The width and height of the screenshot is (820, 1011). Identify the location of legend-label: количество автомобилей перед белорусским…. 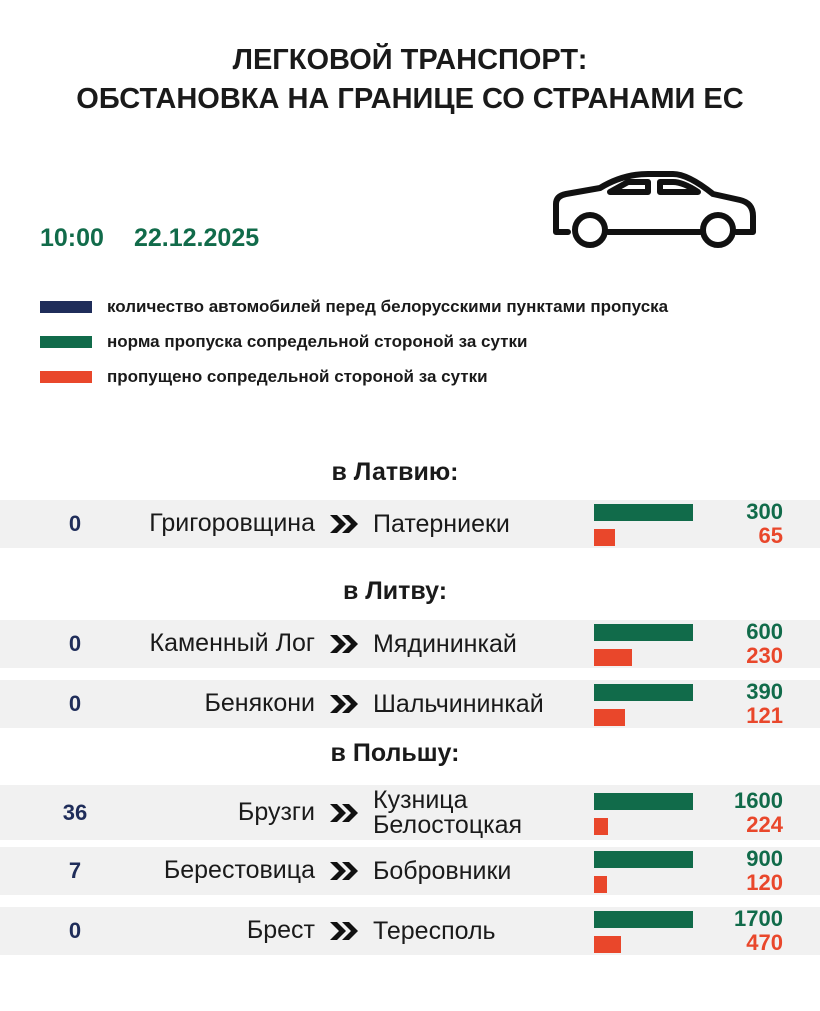
(388, 306).